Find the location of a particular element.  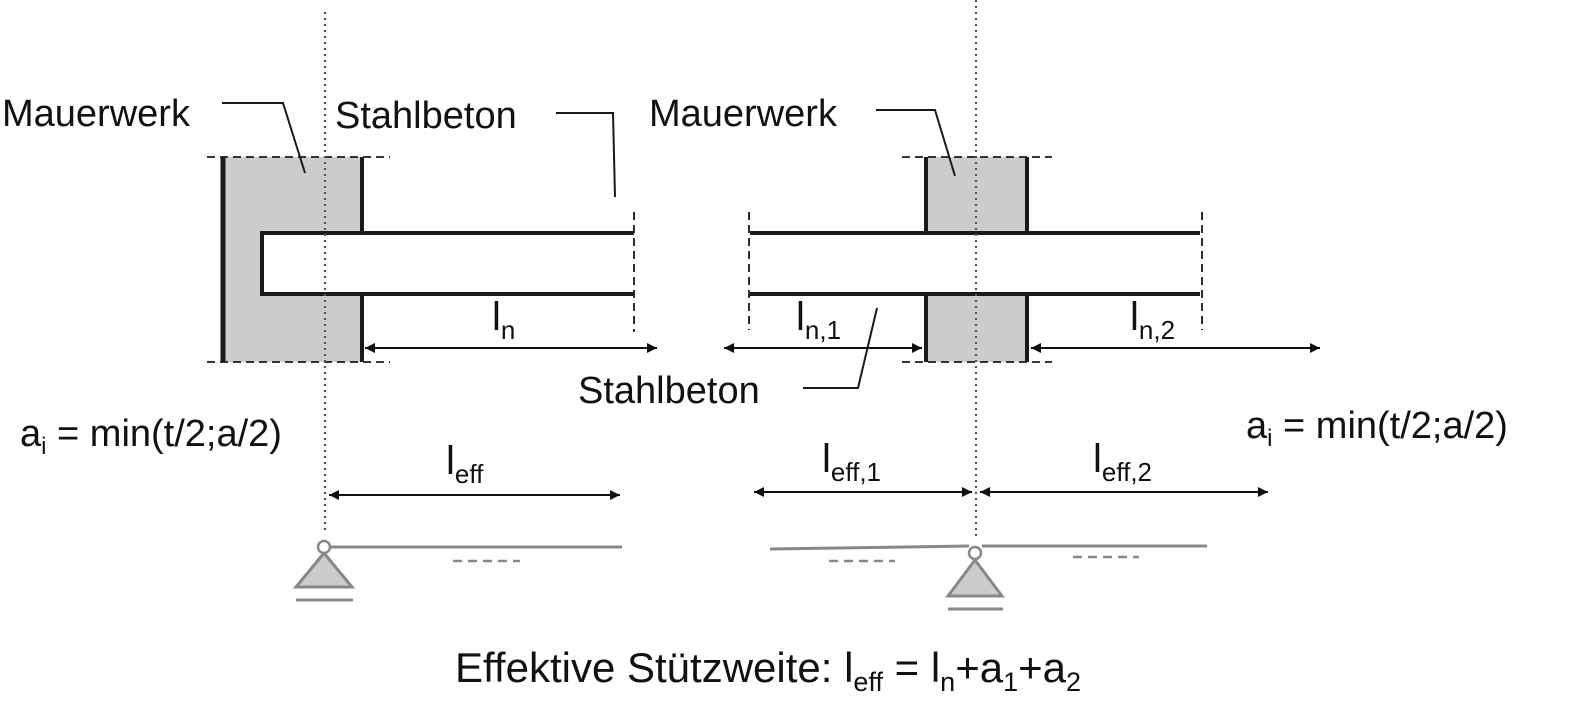

dim-label-leff1: leff,1 is located at coordinates (851, 462).